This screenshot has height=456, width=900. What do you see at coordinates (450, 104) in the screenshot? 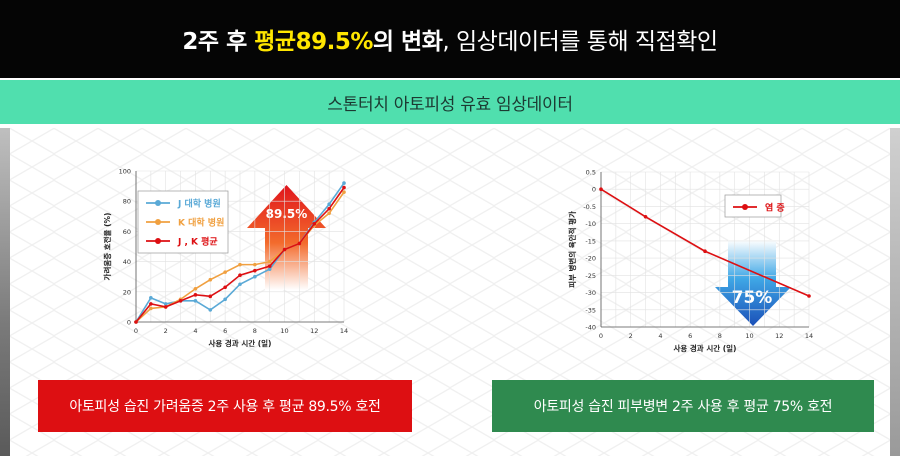
I see `section-title: 스톤터치 아토피성 유효 임상데이터` at bounding box center [450, 104].